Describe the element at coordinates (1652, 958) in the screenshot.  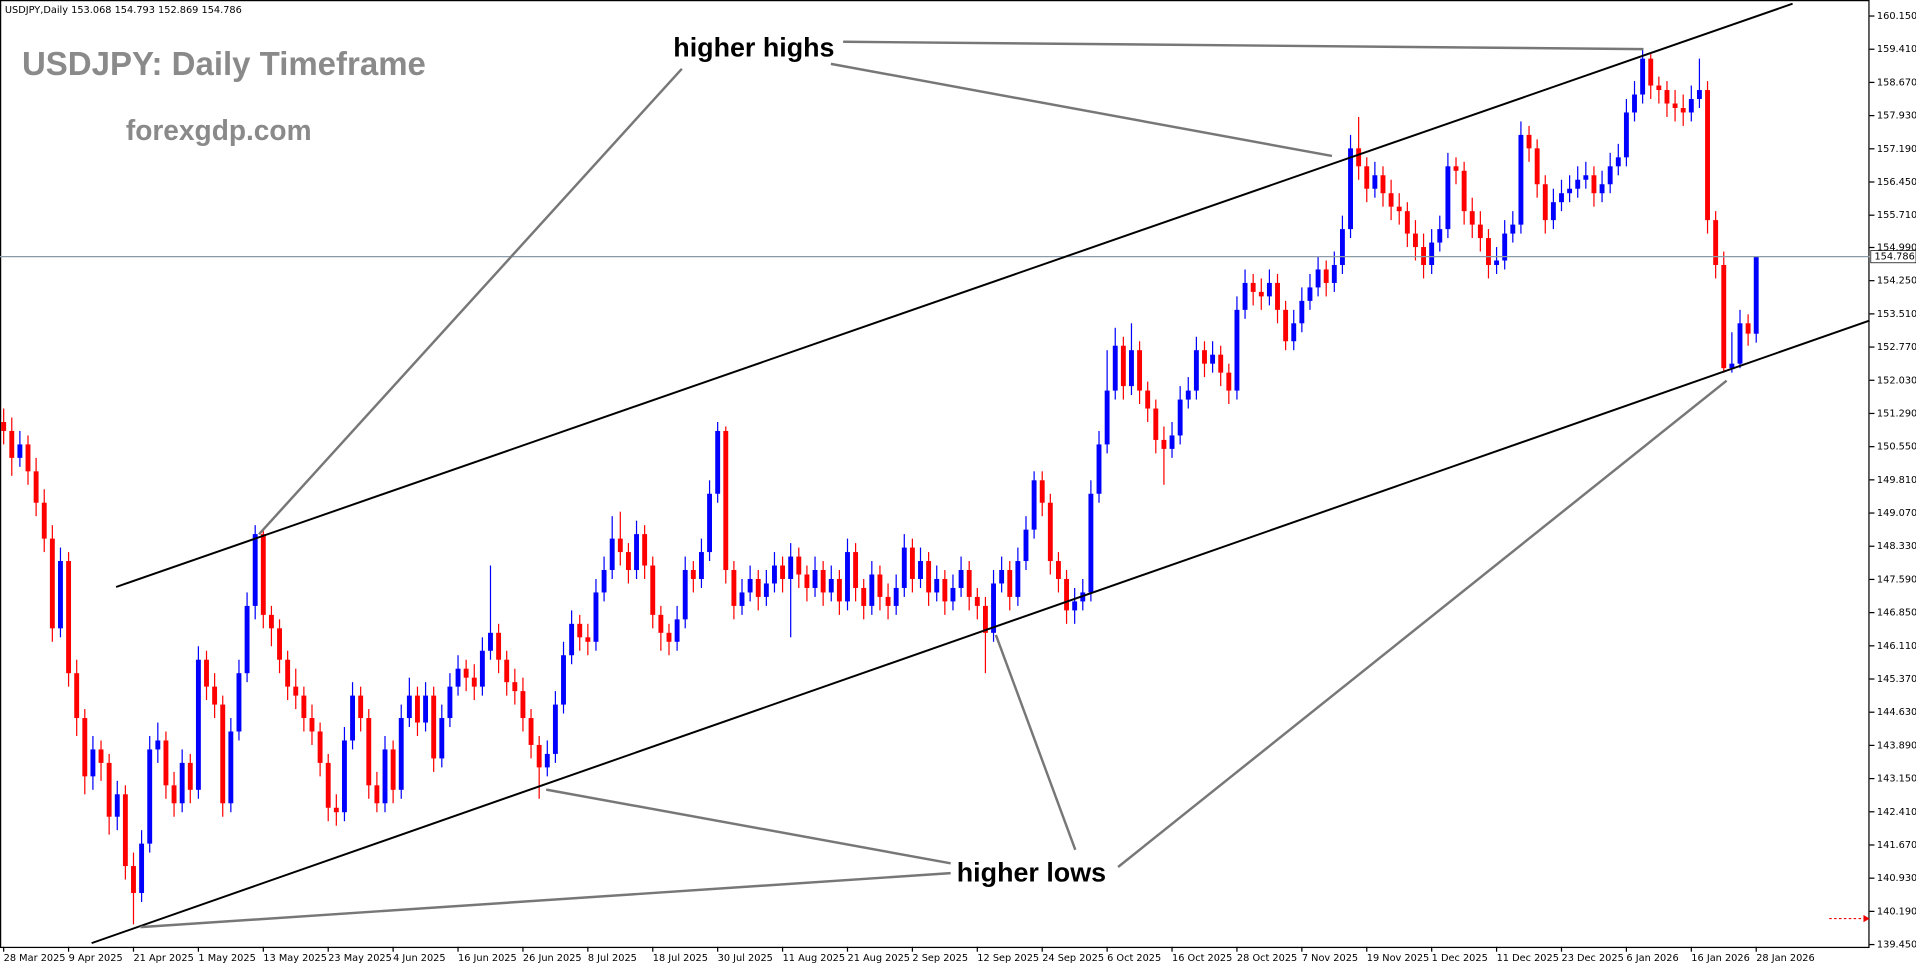
I see `x-tick-label: 6 Jan 2026` at that location.